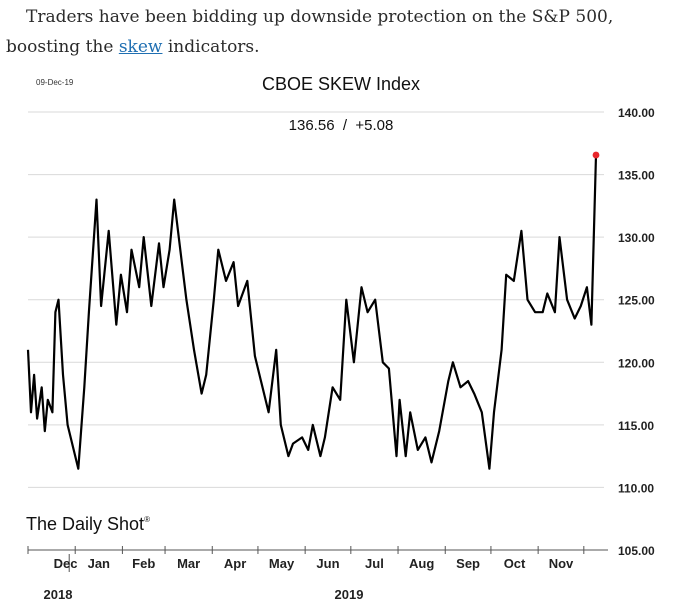 The width and height of the screenshot is (674, 611). Describe the element at coordinates (99, 563) in the screenshot. I see `x-month-label: Jan` at that location.